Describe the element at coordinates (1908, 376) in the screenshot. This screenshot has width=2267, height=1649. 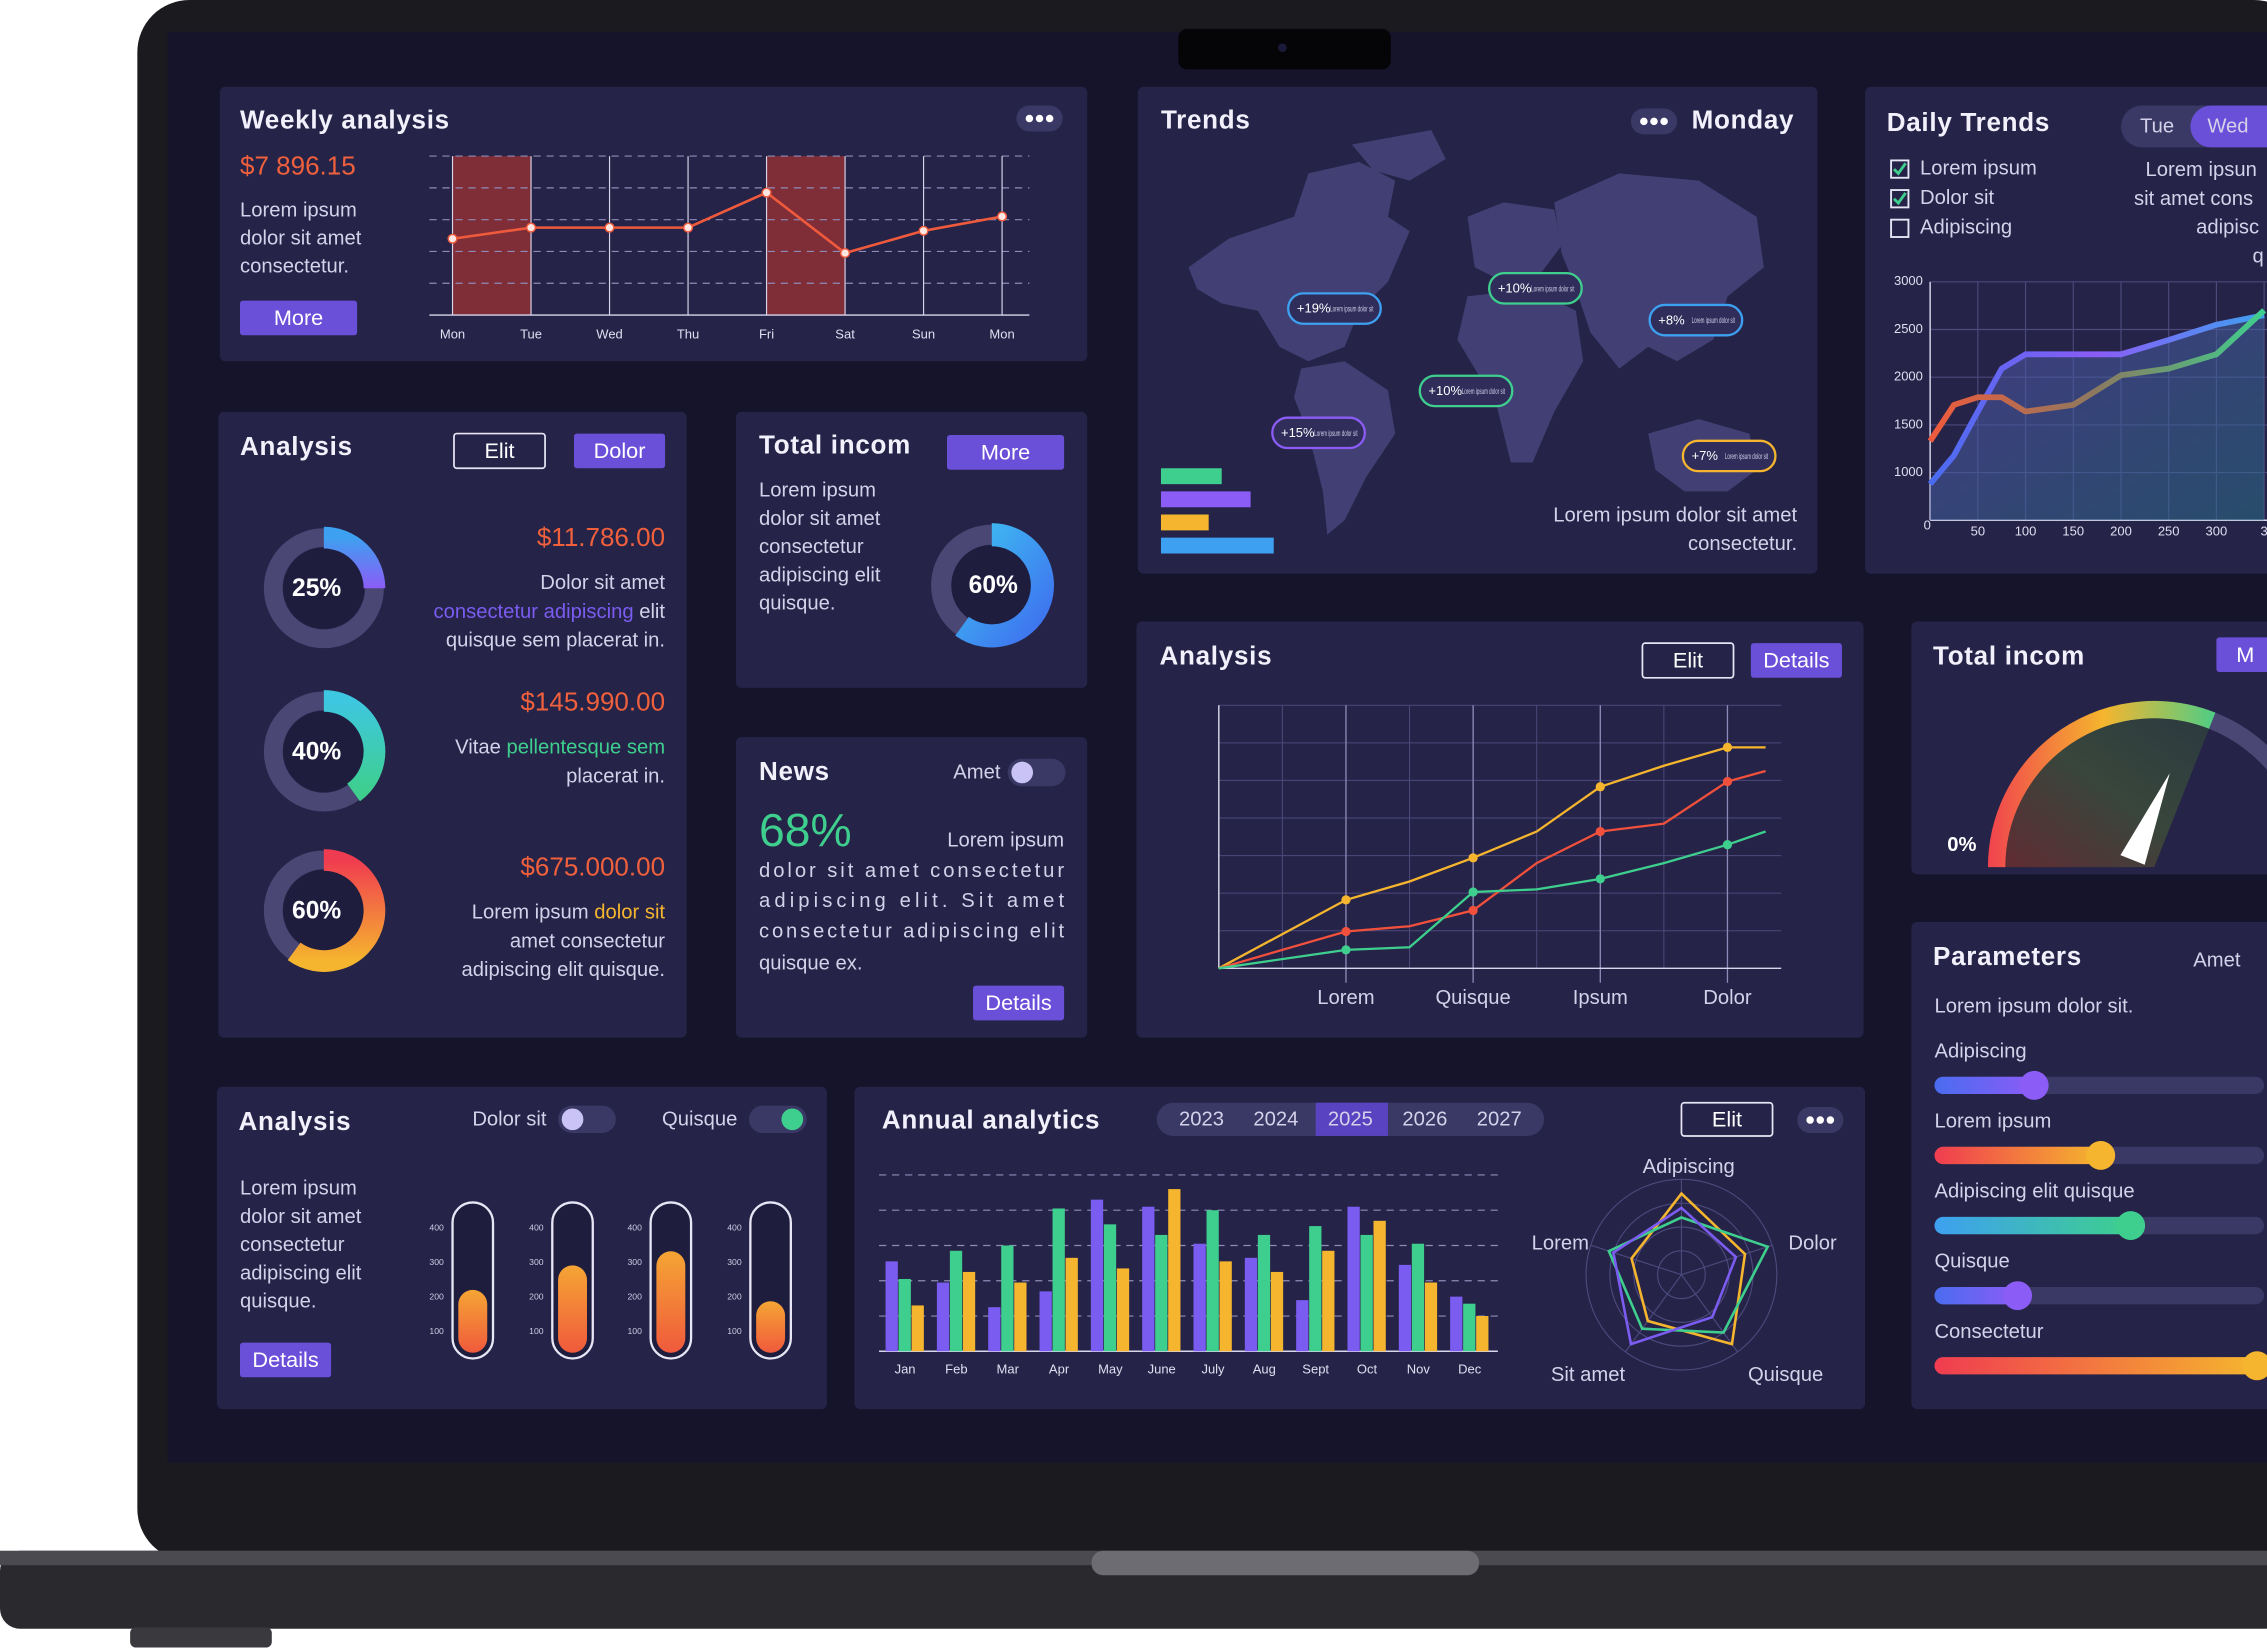
I see `y-tick-label: 2000` at that location.